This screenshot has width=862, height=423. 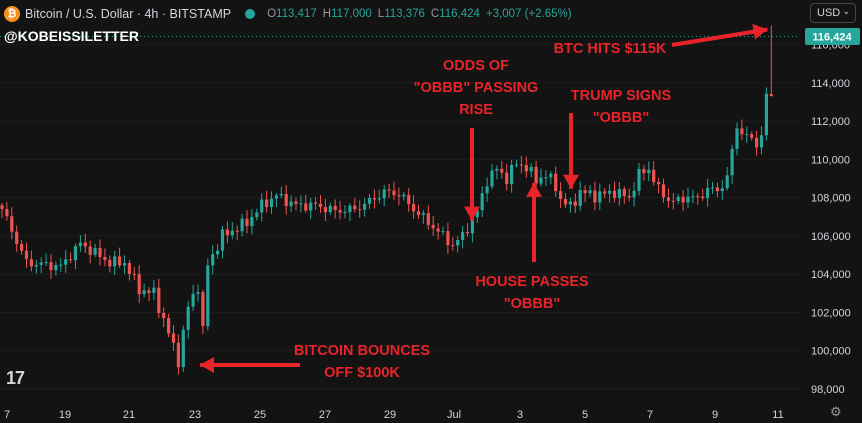 I want to click on symbol-title: Bitcoin / U.S. Dollar · 4h · BITSTAMP, so click(x=128, y=14).